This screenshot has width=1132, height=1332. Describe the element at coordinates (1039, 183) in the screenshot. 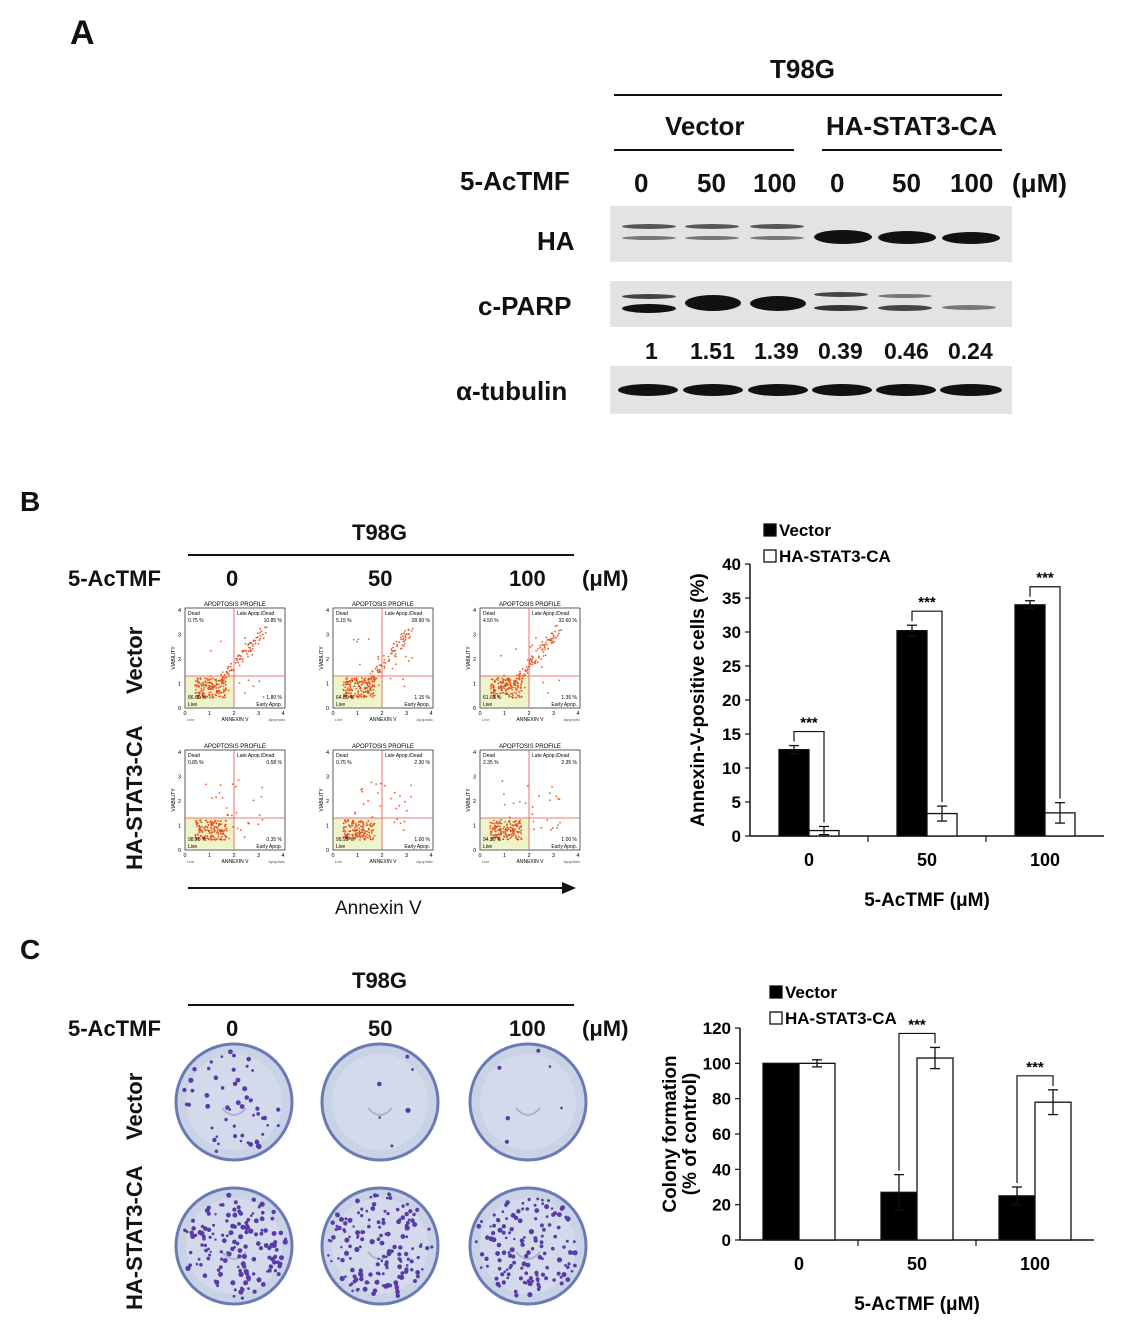

I see `panel-a-unit: (μM)` at that location.